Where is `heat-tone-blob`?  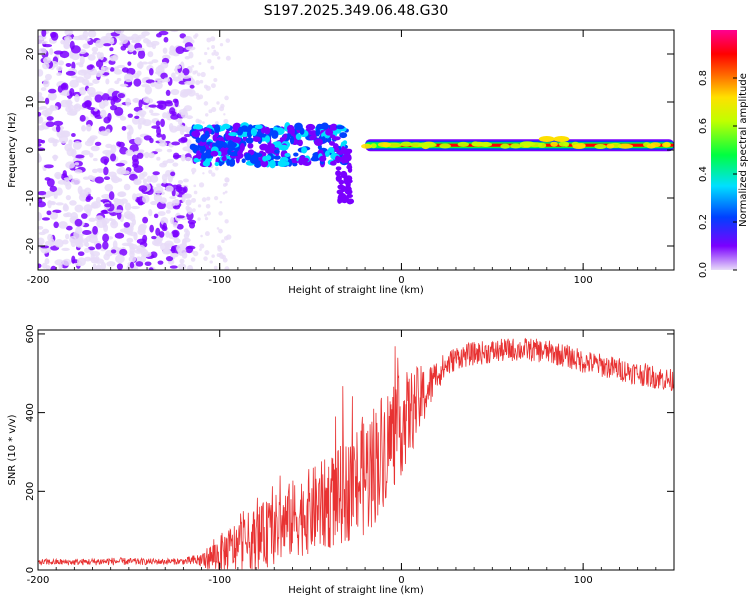 heat-tone-blob is located at coordinates (542, 145).